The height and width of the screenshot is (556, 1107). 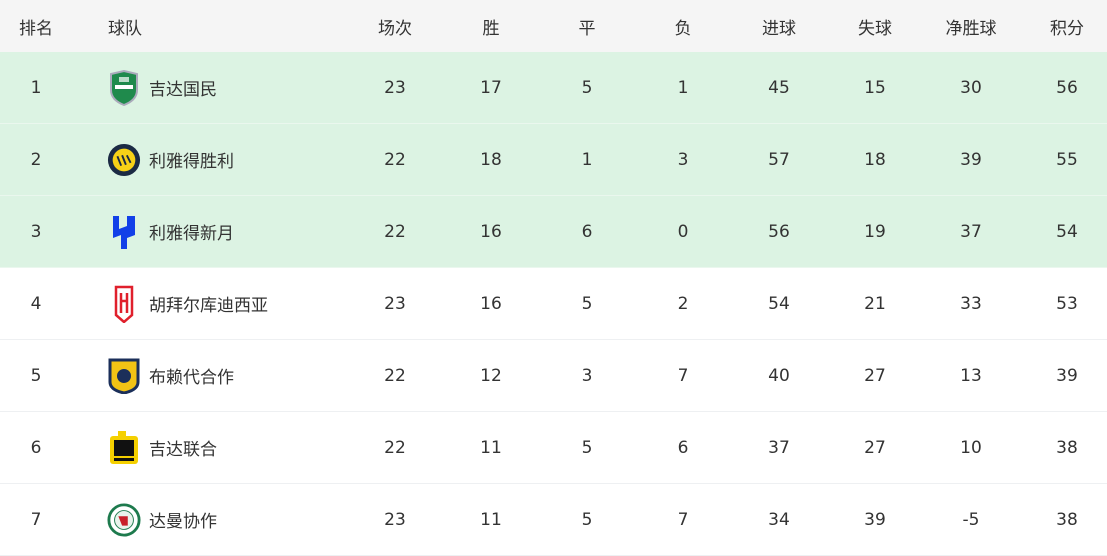 What do you see at coordinates (779, 159) in the screenshot?
I see `goals-for-cell: 57` at bounding box center [779, 159].